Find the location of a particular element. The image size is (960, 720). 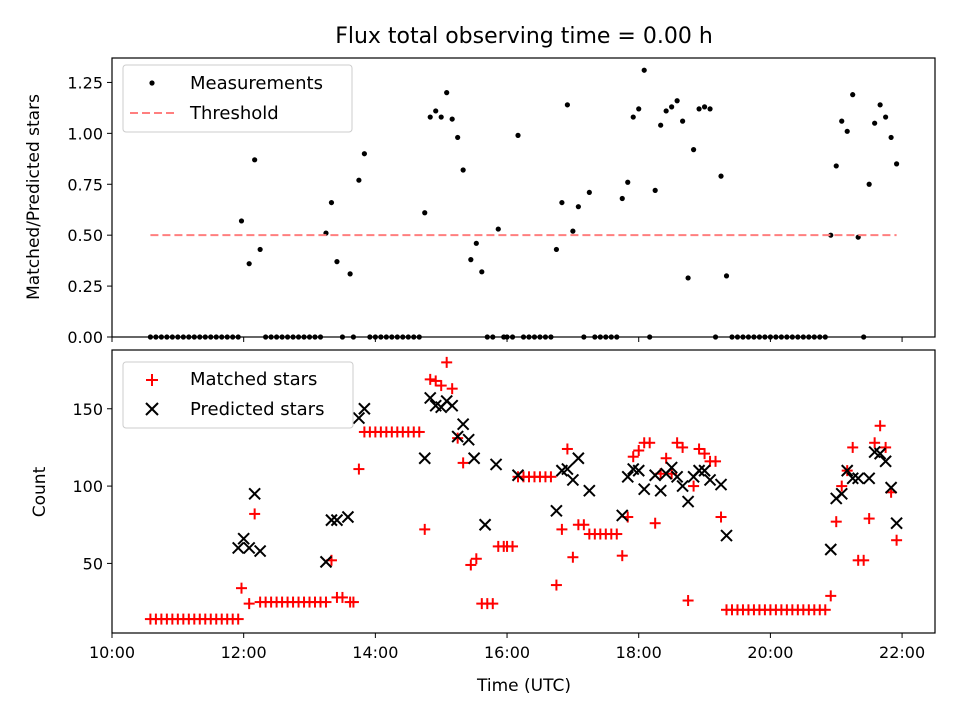

predicted-stars-legend-marker is located at coordinates (152, 409).